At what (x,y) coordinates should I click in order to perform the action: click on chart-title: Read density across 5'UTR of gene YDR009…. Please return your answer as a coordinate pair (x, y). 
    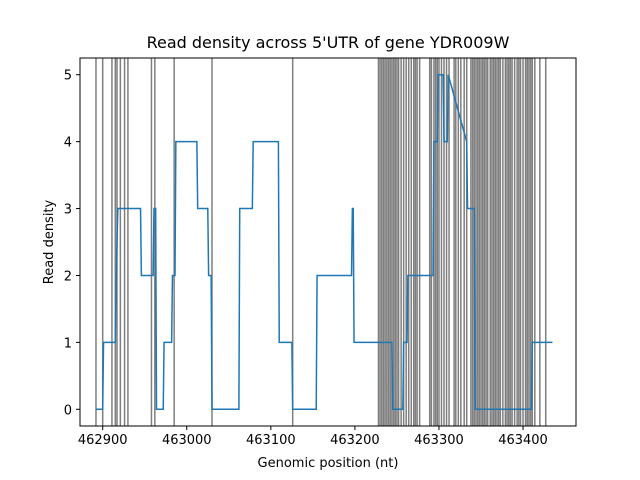
    Looking at the image, I should click on (328, 42).